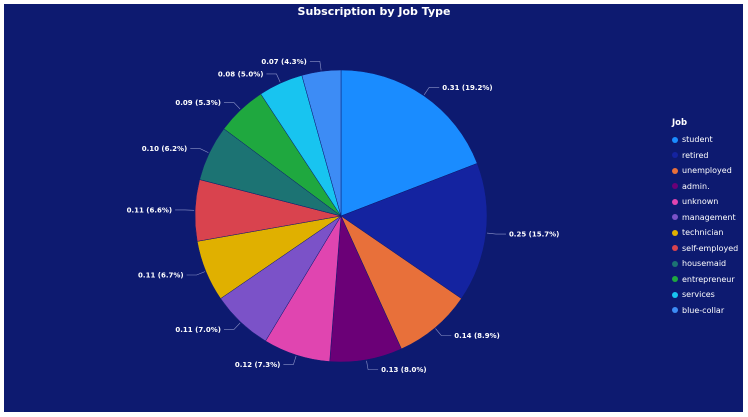 This screenshot has width=748, height=417. I want to click on data-label-admin: 0.13 (8.0%), so click(404, 370).